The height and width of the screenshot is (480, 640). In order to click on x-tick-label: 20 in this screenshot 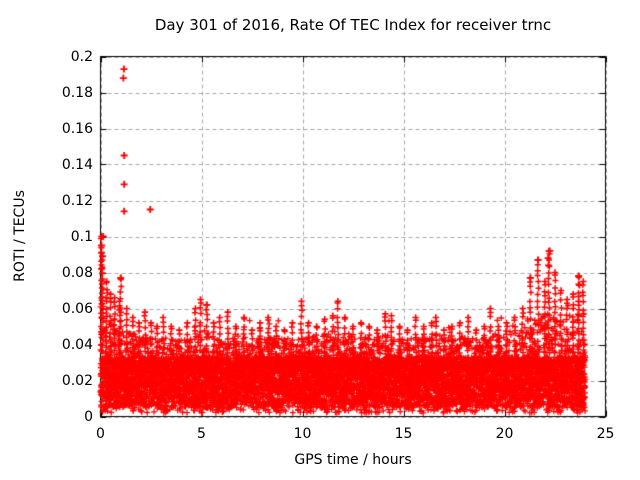, I will do `click(504, 434)`.